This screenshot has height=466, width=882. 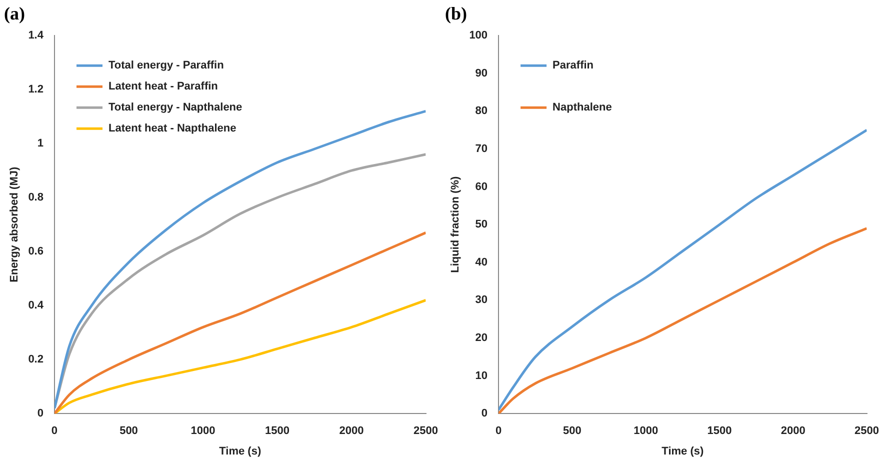 I want to click on y-tick-label: 0.2, so click(x=36, y=360).